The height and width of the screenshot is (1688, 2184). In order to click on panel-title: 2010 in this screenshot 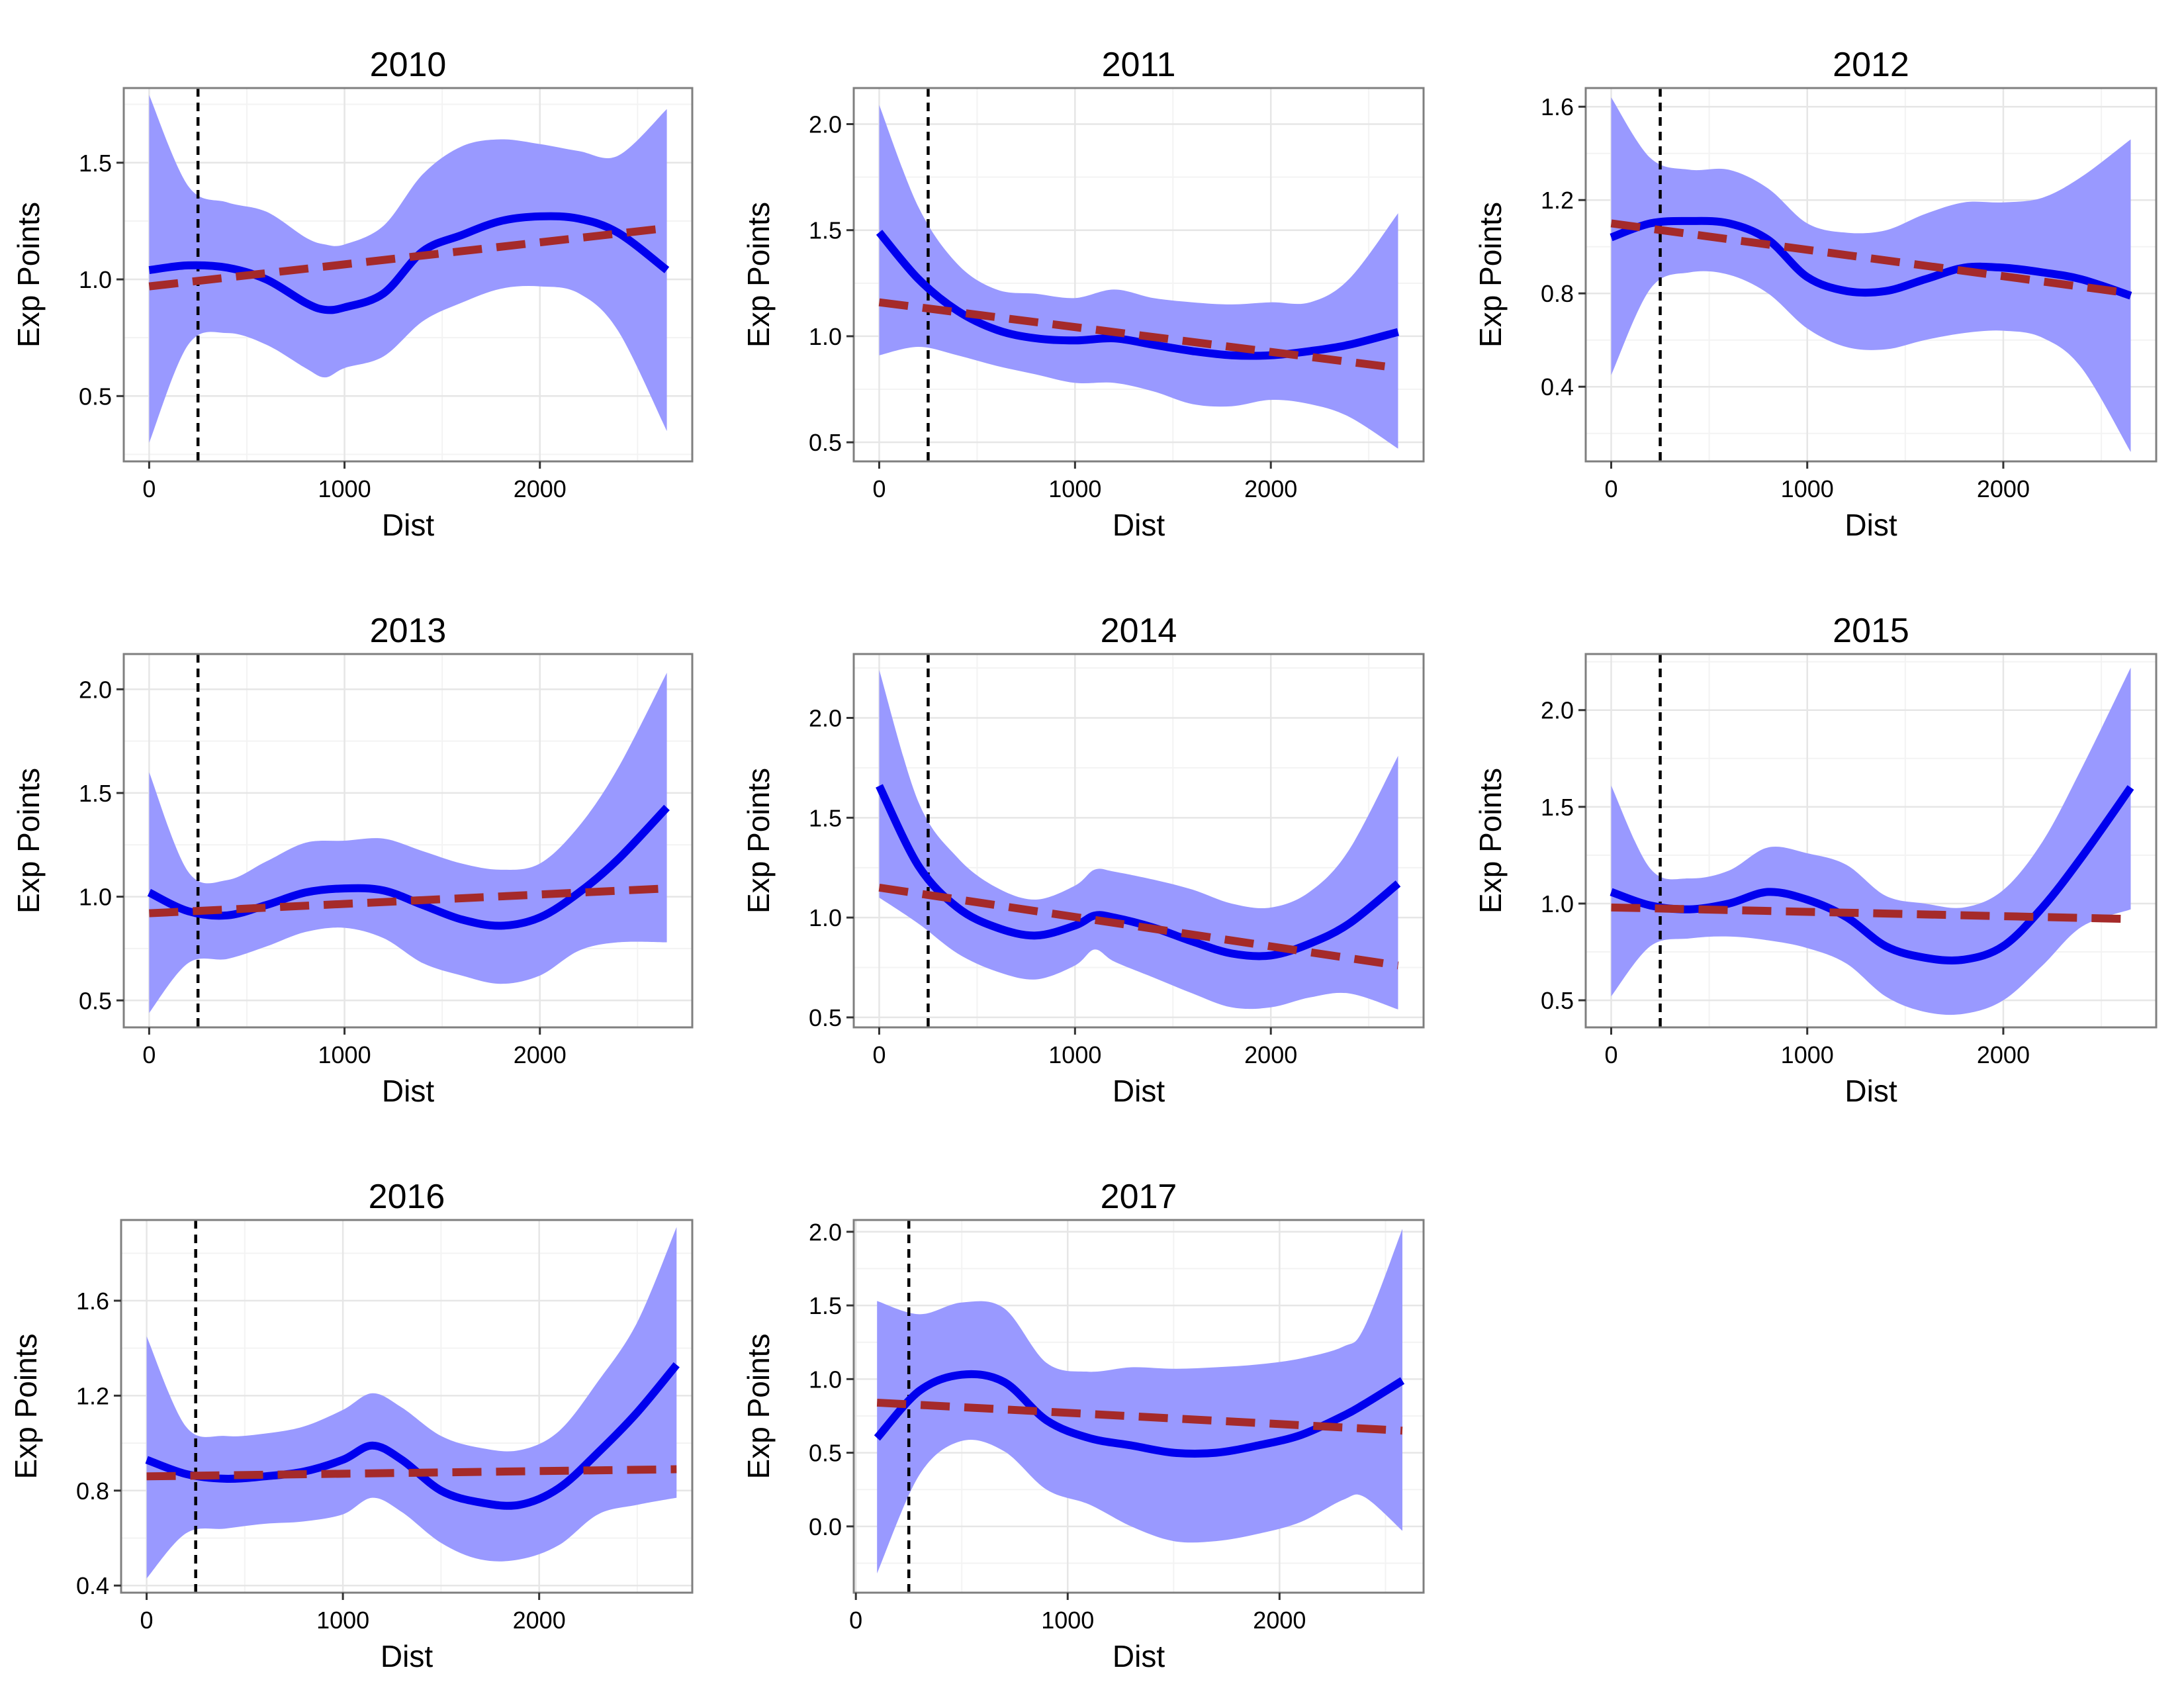, I will do `click(408, 65)`.